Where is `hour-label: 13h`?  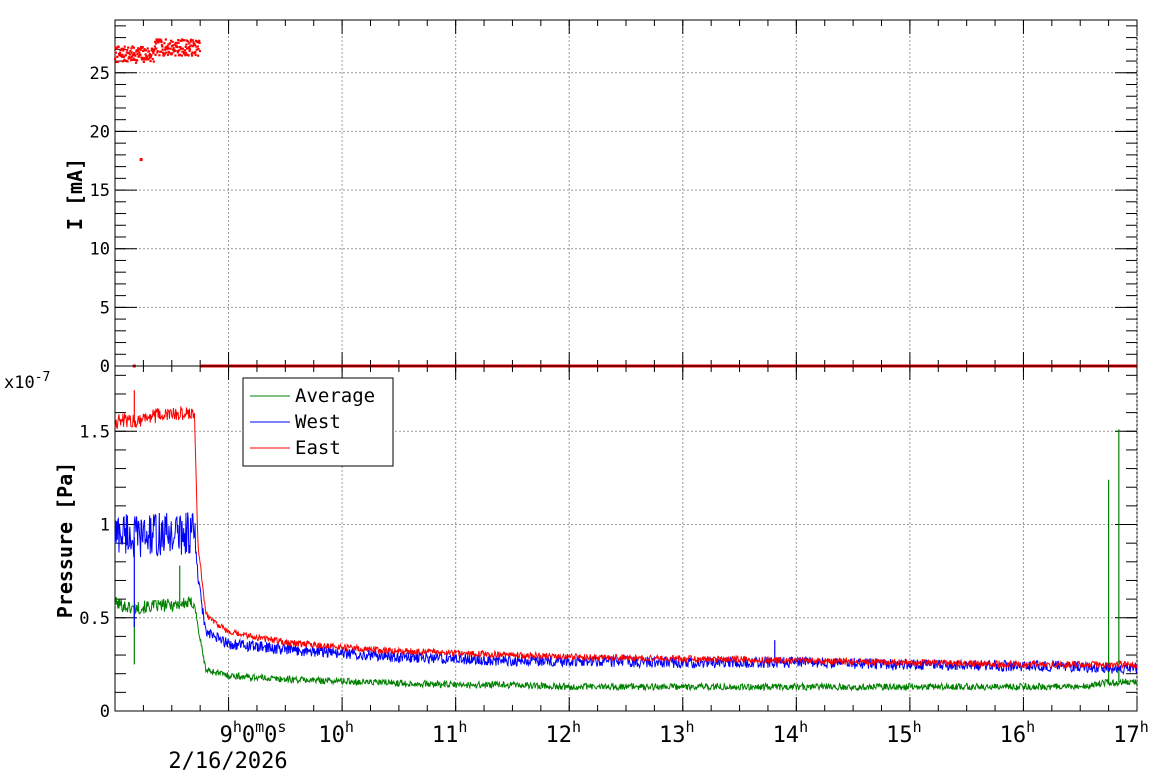 hour-label: 13h is located at coordinates (677, 733).